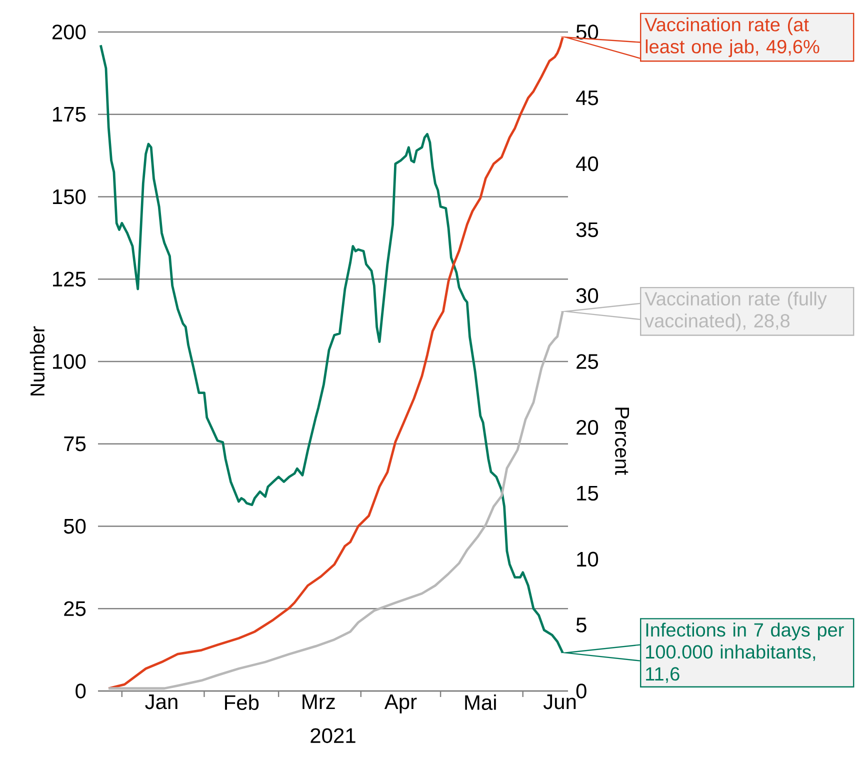  I want to click on y-tick-label: 125, so click(69, 279).